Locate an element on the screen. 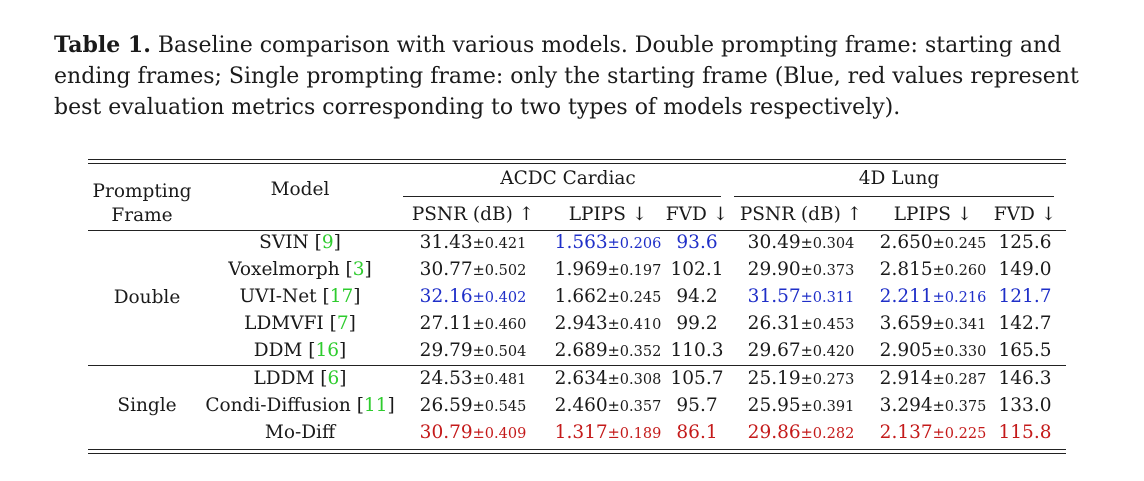 This screenshot has height=481, width=1144. citation-link: 6 is located at coordinates (333, 378).